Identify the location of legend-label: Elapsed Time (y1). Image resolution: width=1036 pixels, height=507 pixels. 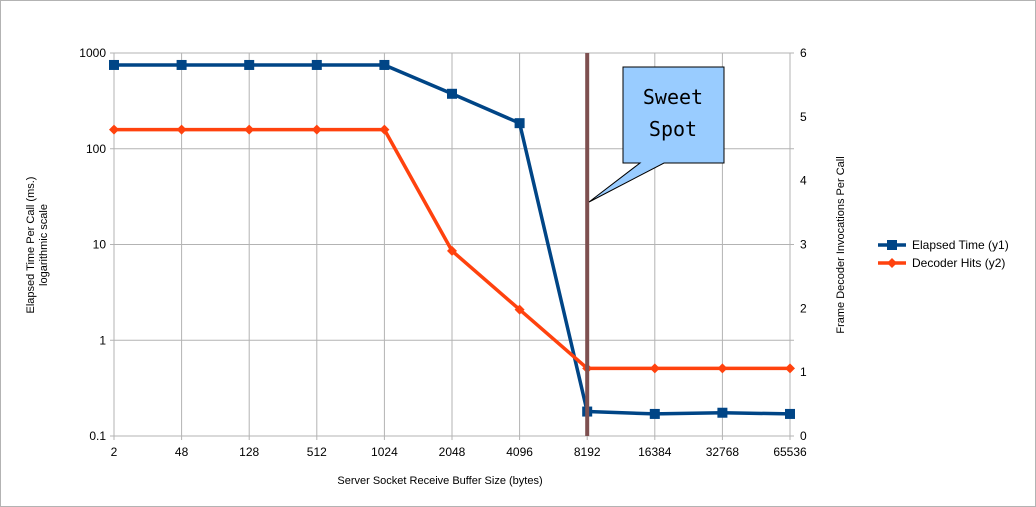
(960, 245).